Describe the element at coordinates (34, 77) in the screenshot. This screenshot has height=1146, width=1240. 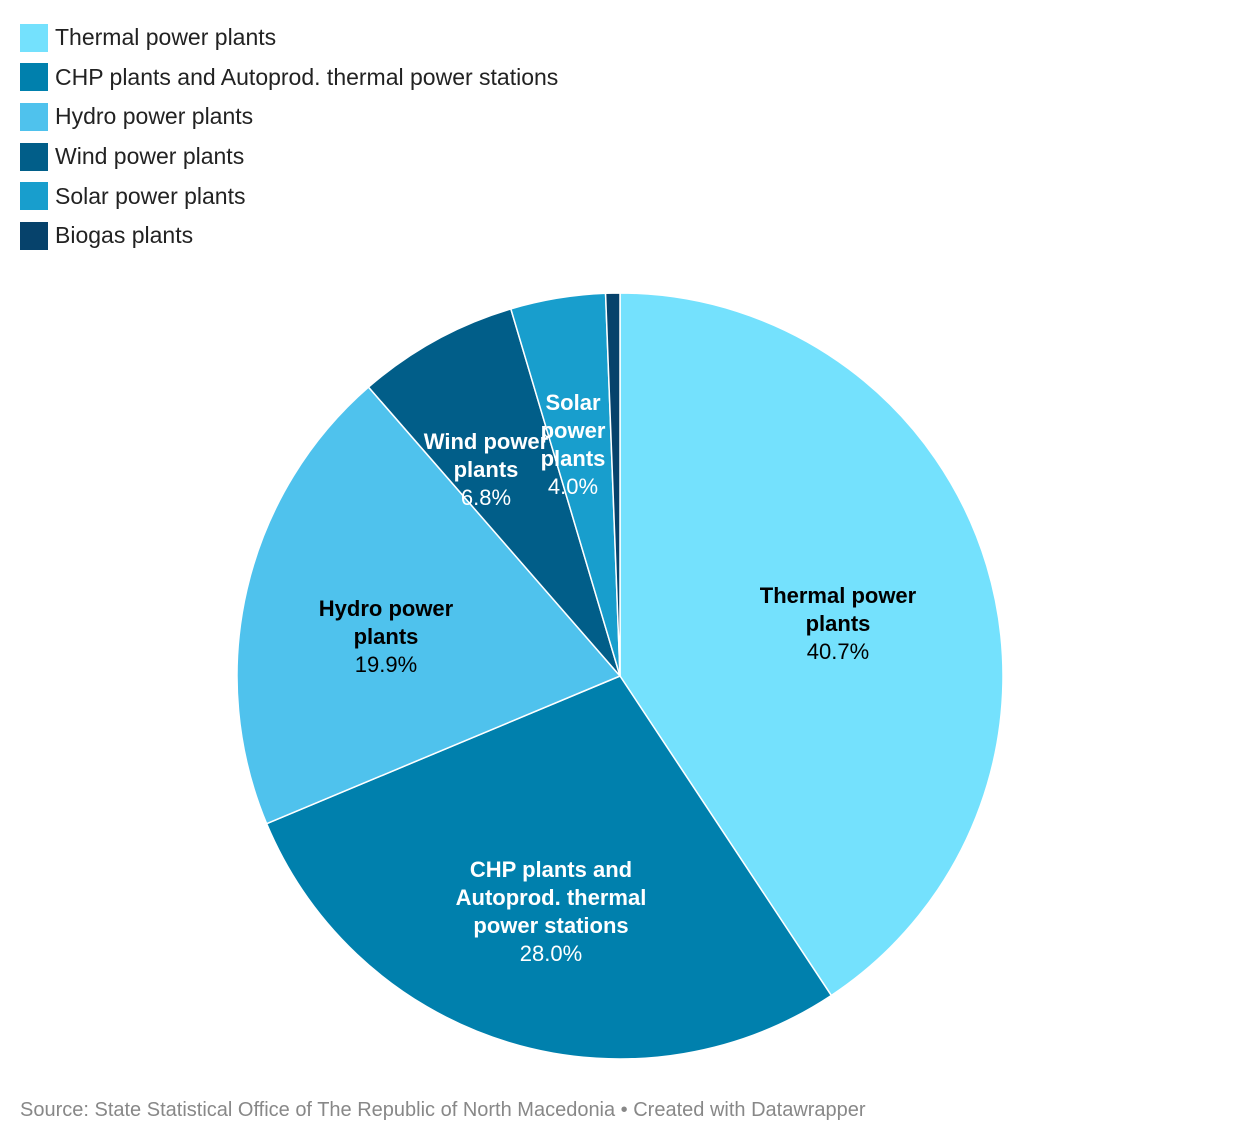
I see `legend-swatch-chp` at that location.